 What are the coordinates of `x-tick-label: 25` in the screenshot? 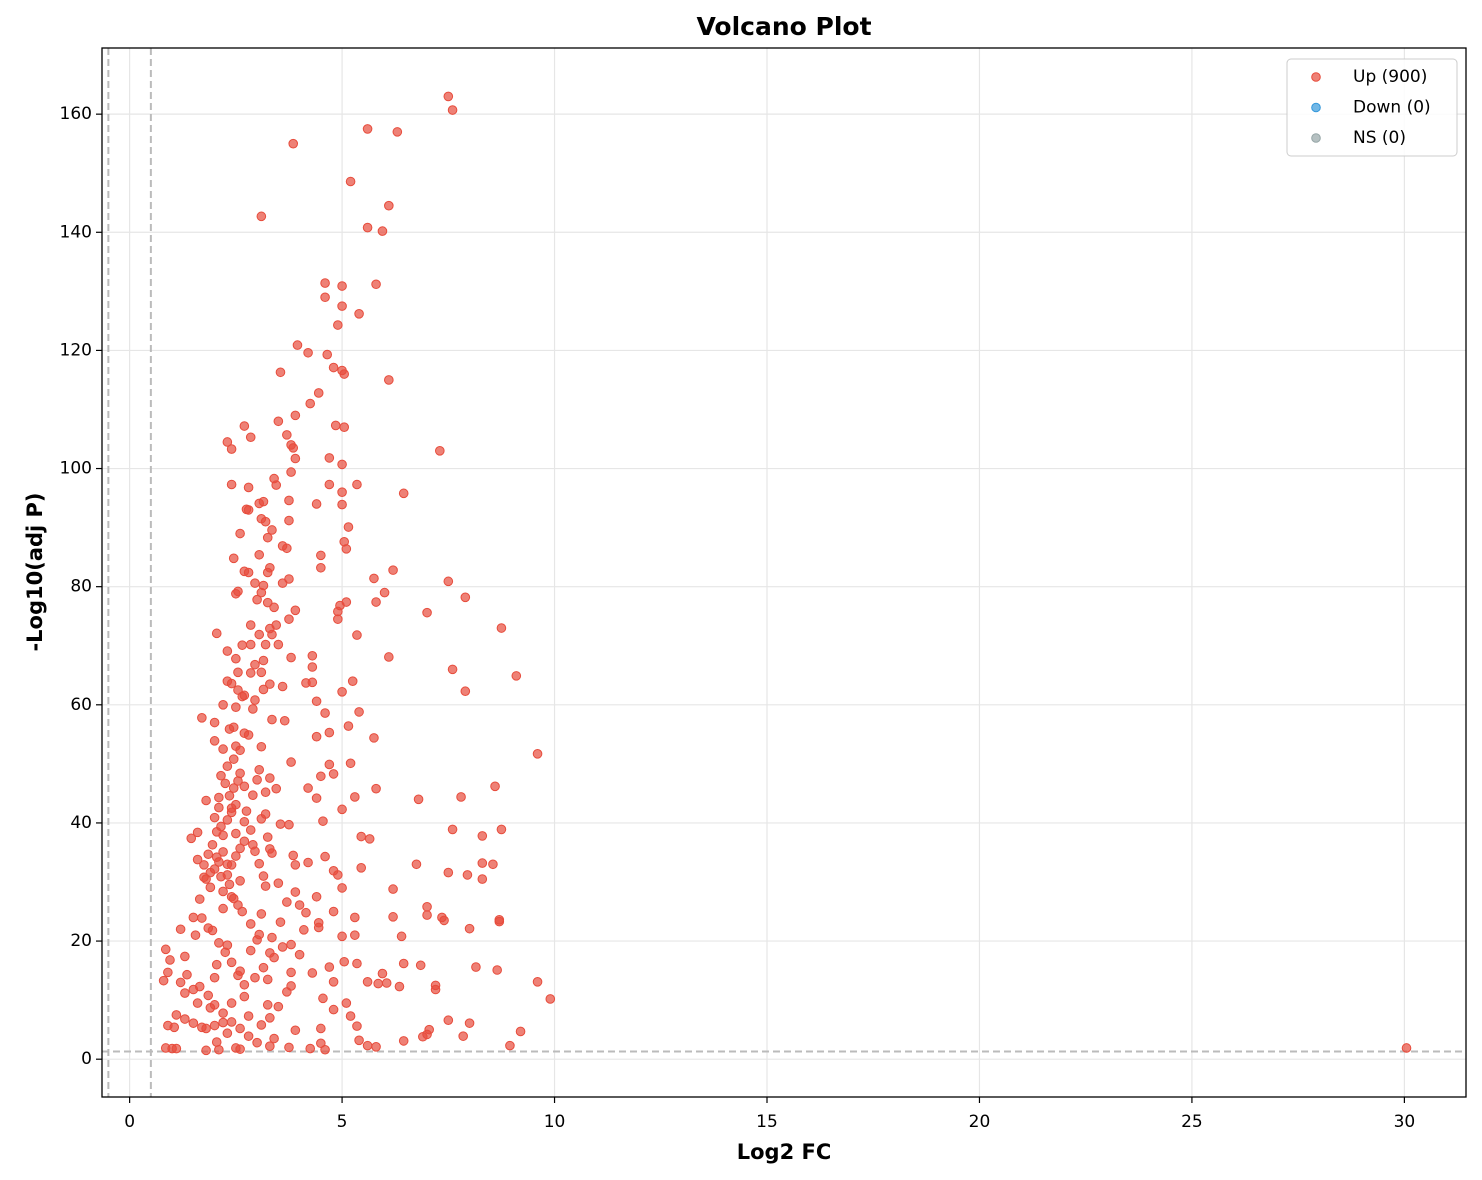 It's located at (1192, 1122).